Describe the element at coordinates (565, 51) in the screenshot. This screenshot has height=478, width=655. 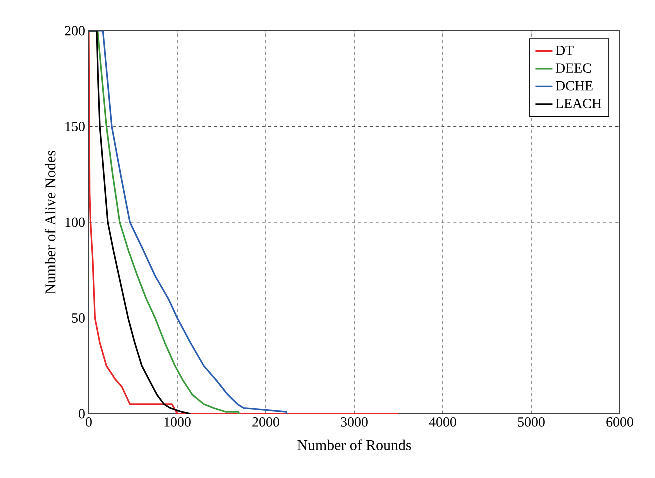
I see `legend-label: DT` at that location.